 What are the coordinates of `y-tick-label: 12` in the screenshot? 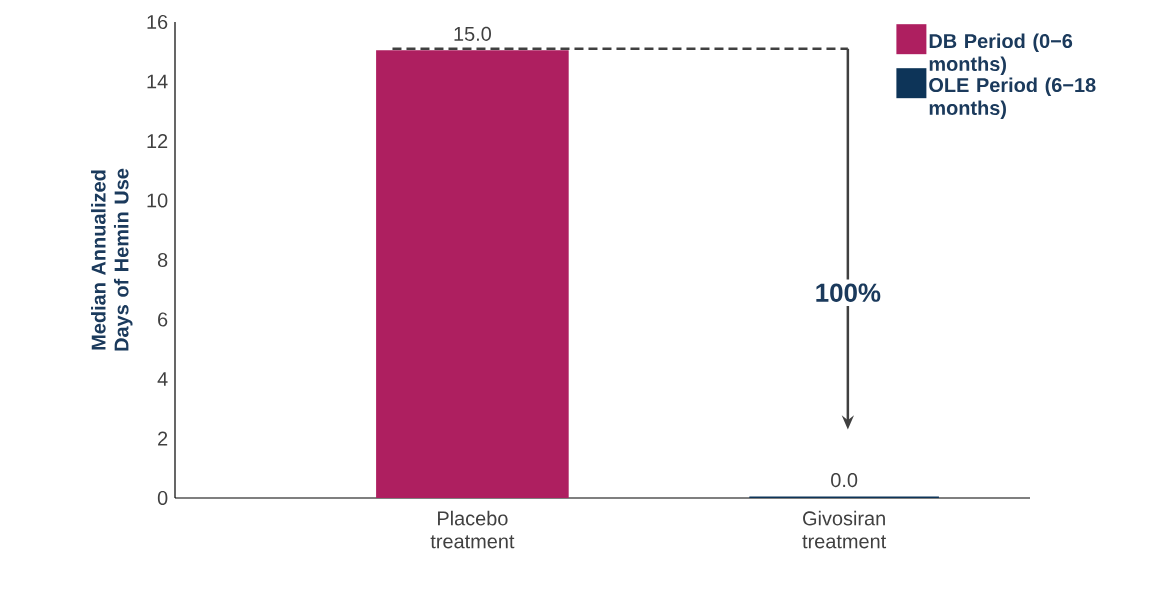 It's located at (157, 141).